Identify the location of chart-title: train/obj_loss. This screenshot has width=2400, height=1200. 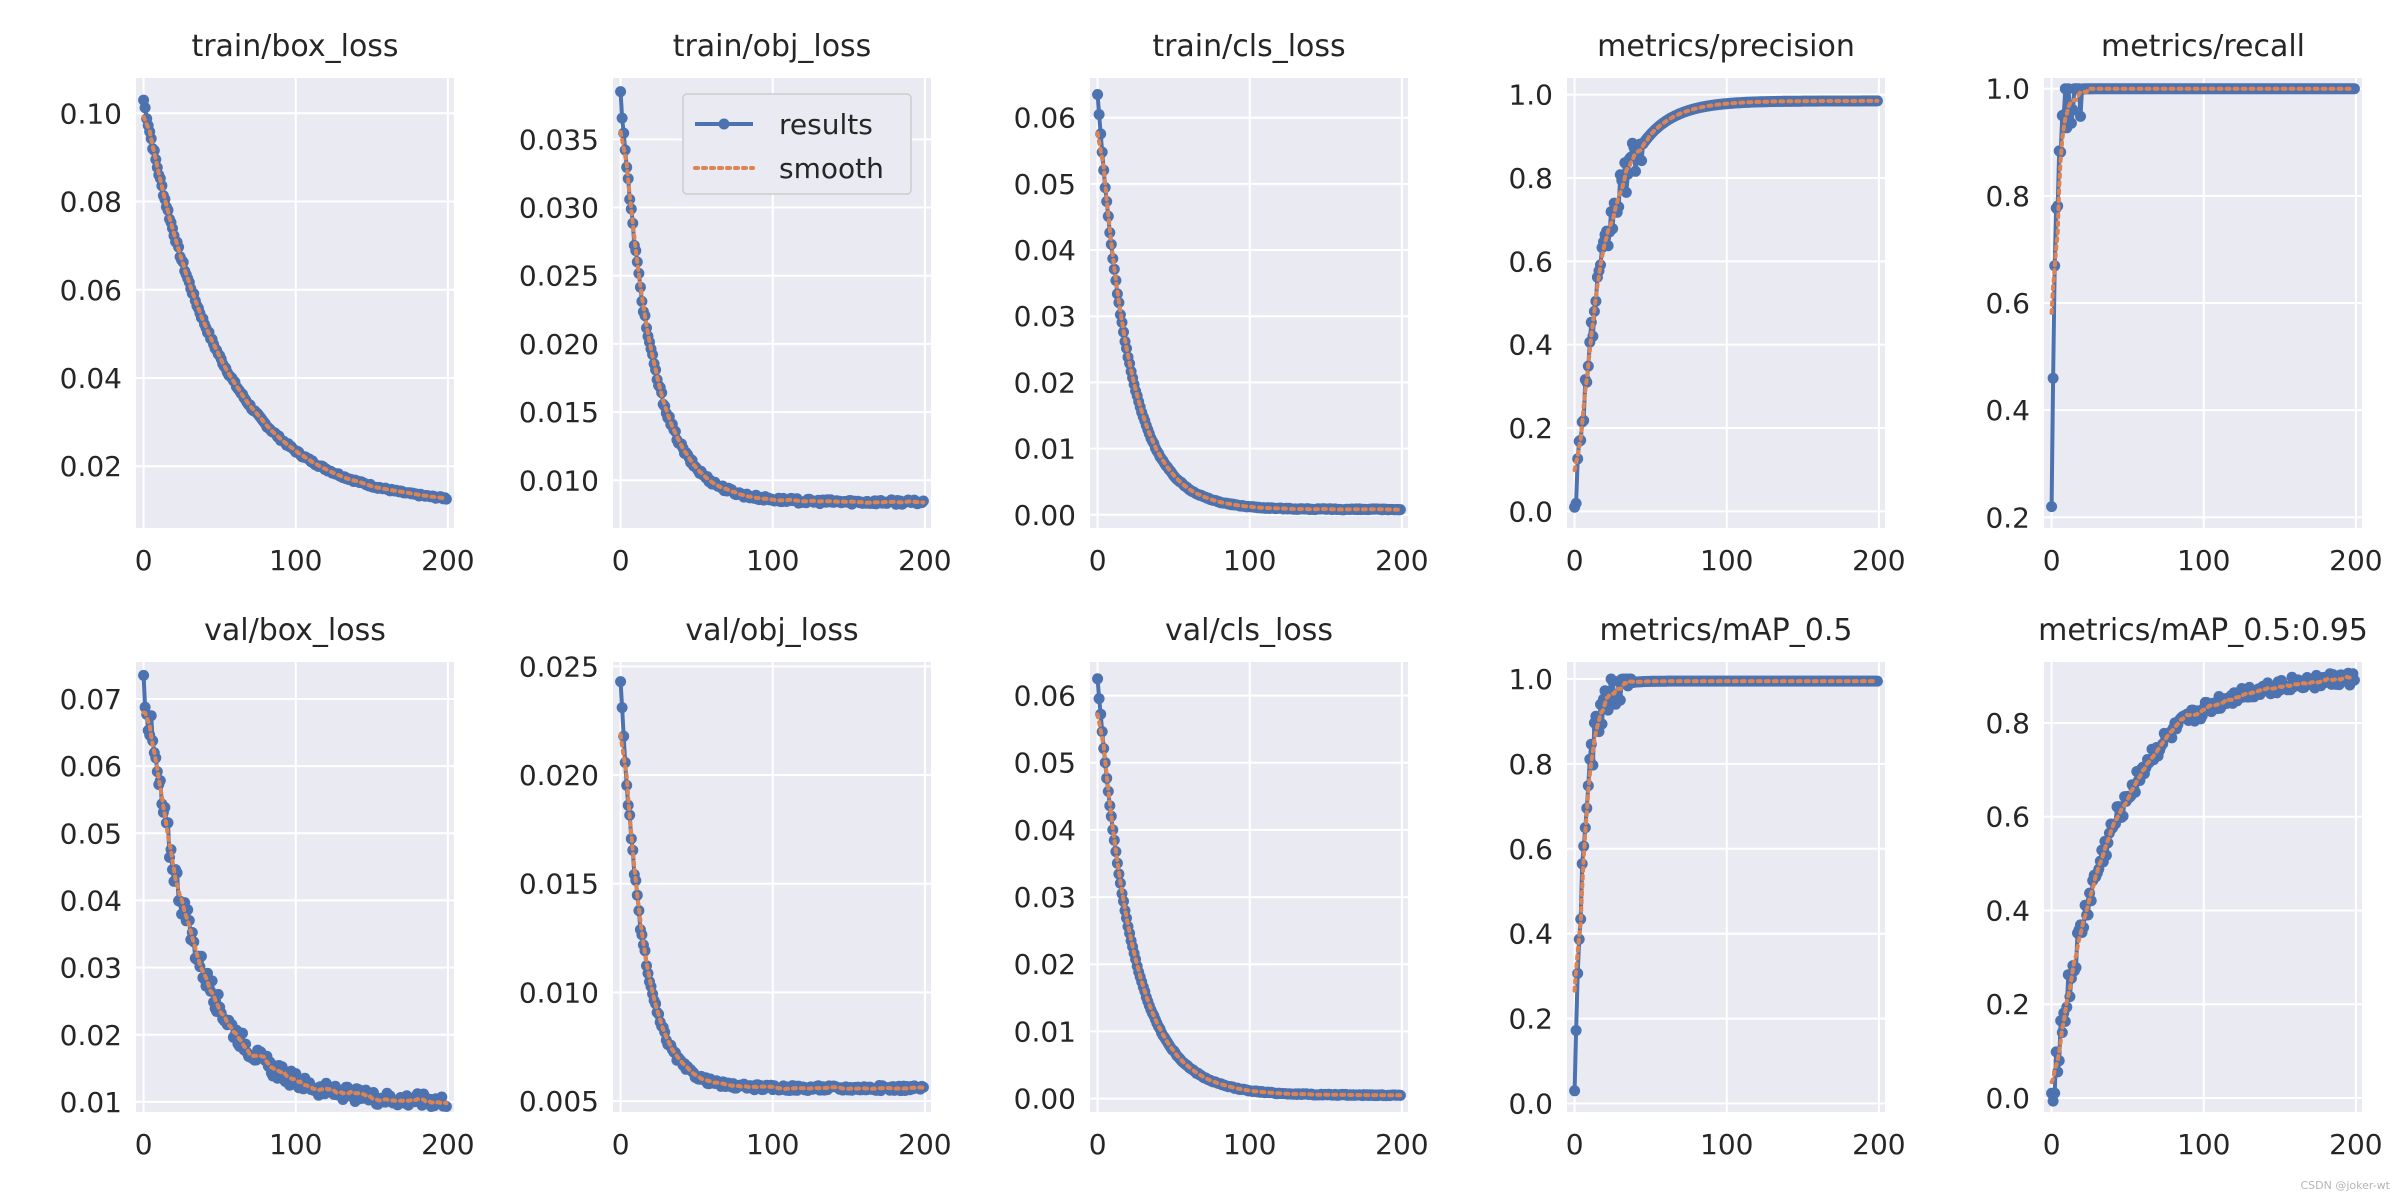
(772, 46).